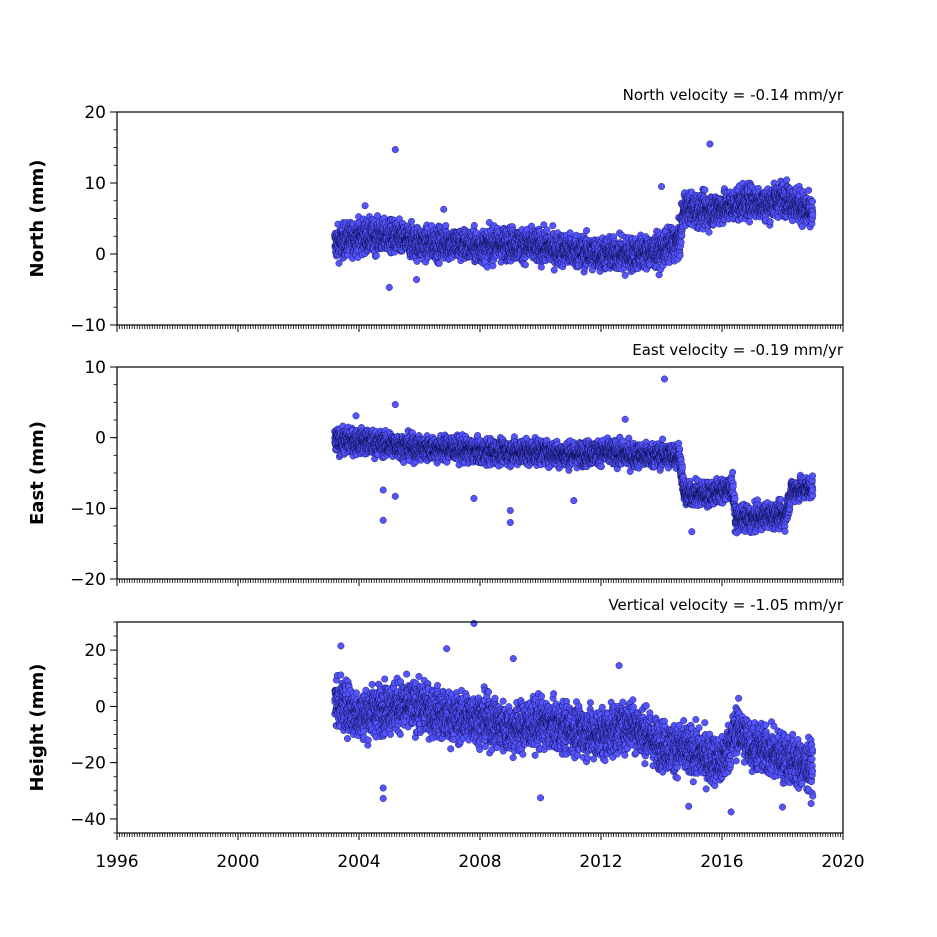  Describe the element at coordinates (100, 255) in the screenshot. I see `north-y-tick-label: 0` at that location.